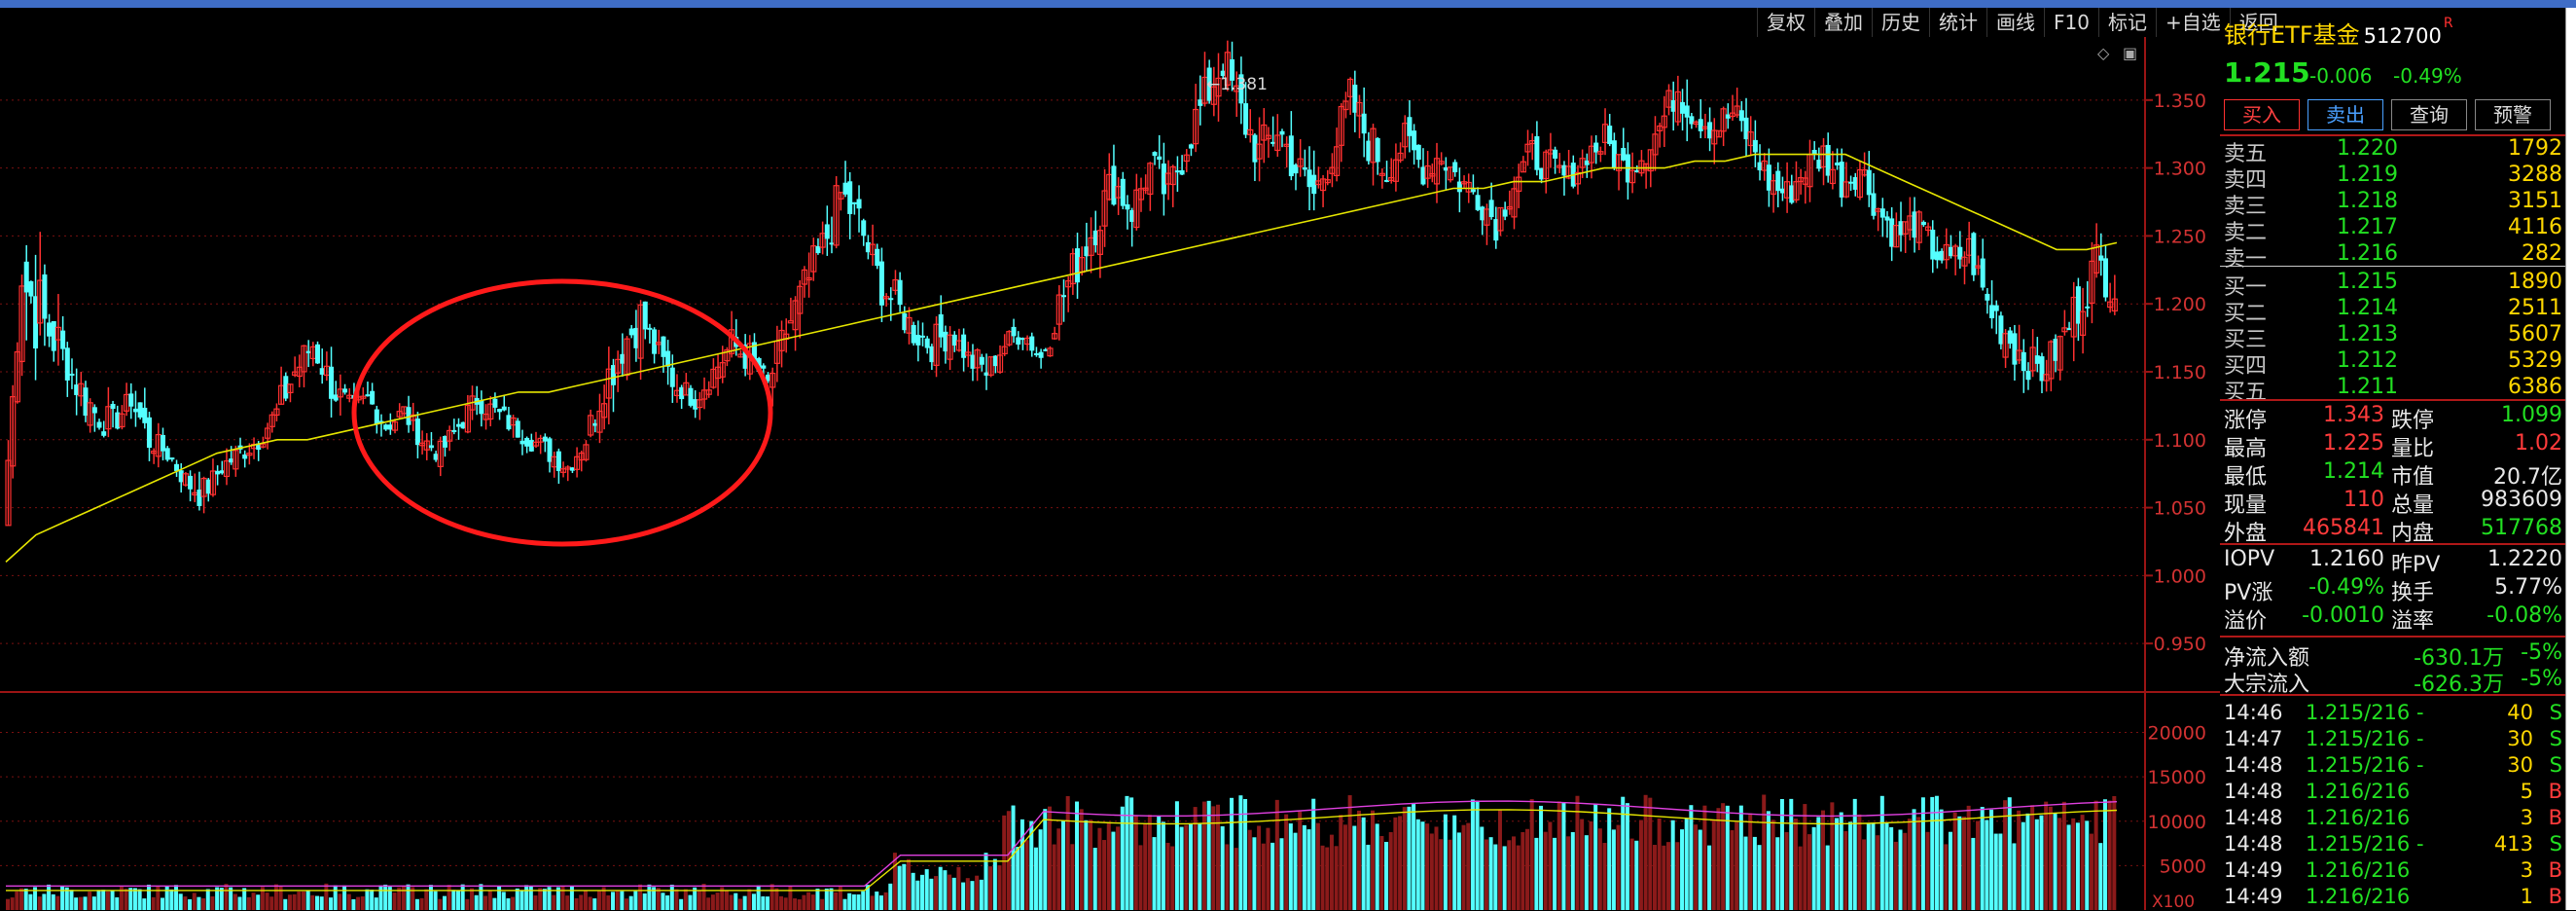 Image resolution: width=2576 pixels, height=911 pixels. I want to click on order-book-row: 卖二 1.217 4116, so click(2393, 230).